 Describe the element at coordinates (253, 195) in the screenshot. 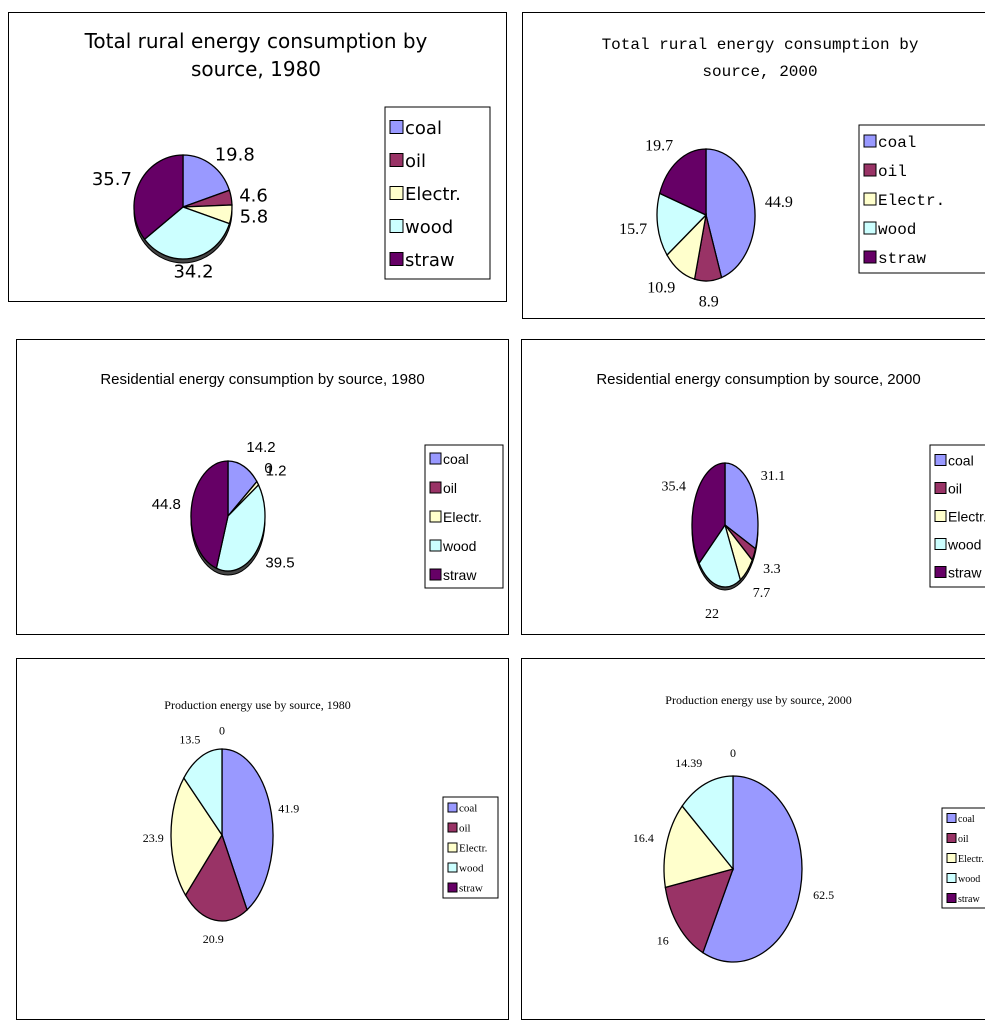

I see `data-label-oil: 4.6` at that location.